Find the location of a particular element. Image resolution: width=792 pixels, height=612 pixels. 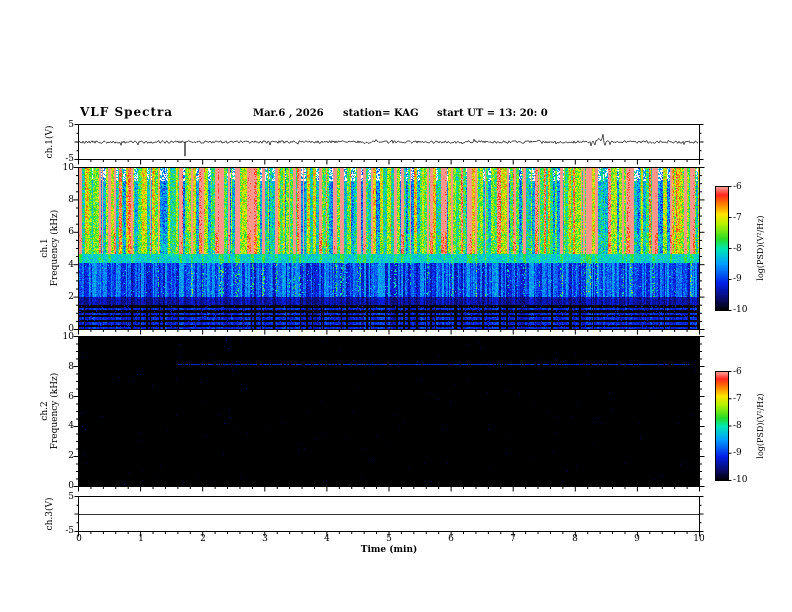

axis-label-line-ch: ch.1 is located at coordinates (45, 248).